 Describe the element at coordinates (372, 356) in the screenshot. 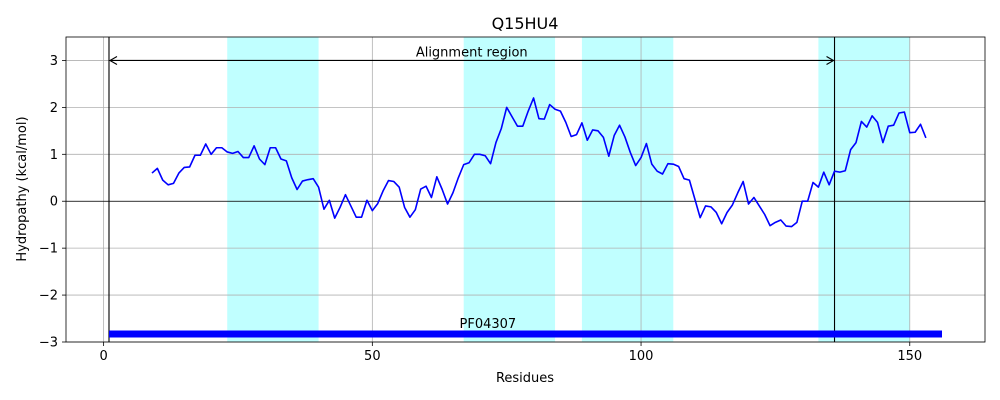

I see `x-tick-label: 50` at that location.